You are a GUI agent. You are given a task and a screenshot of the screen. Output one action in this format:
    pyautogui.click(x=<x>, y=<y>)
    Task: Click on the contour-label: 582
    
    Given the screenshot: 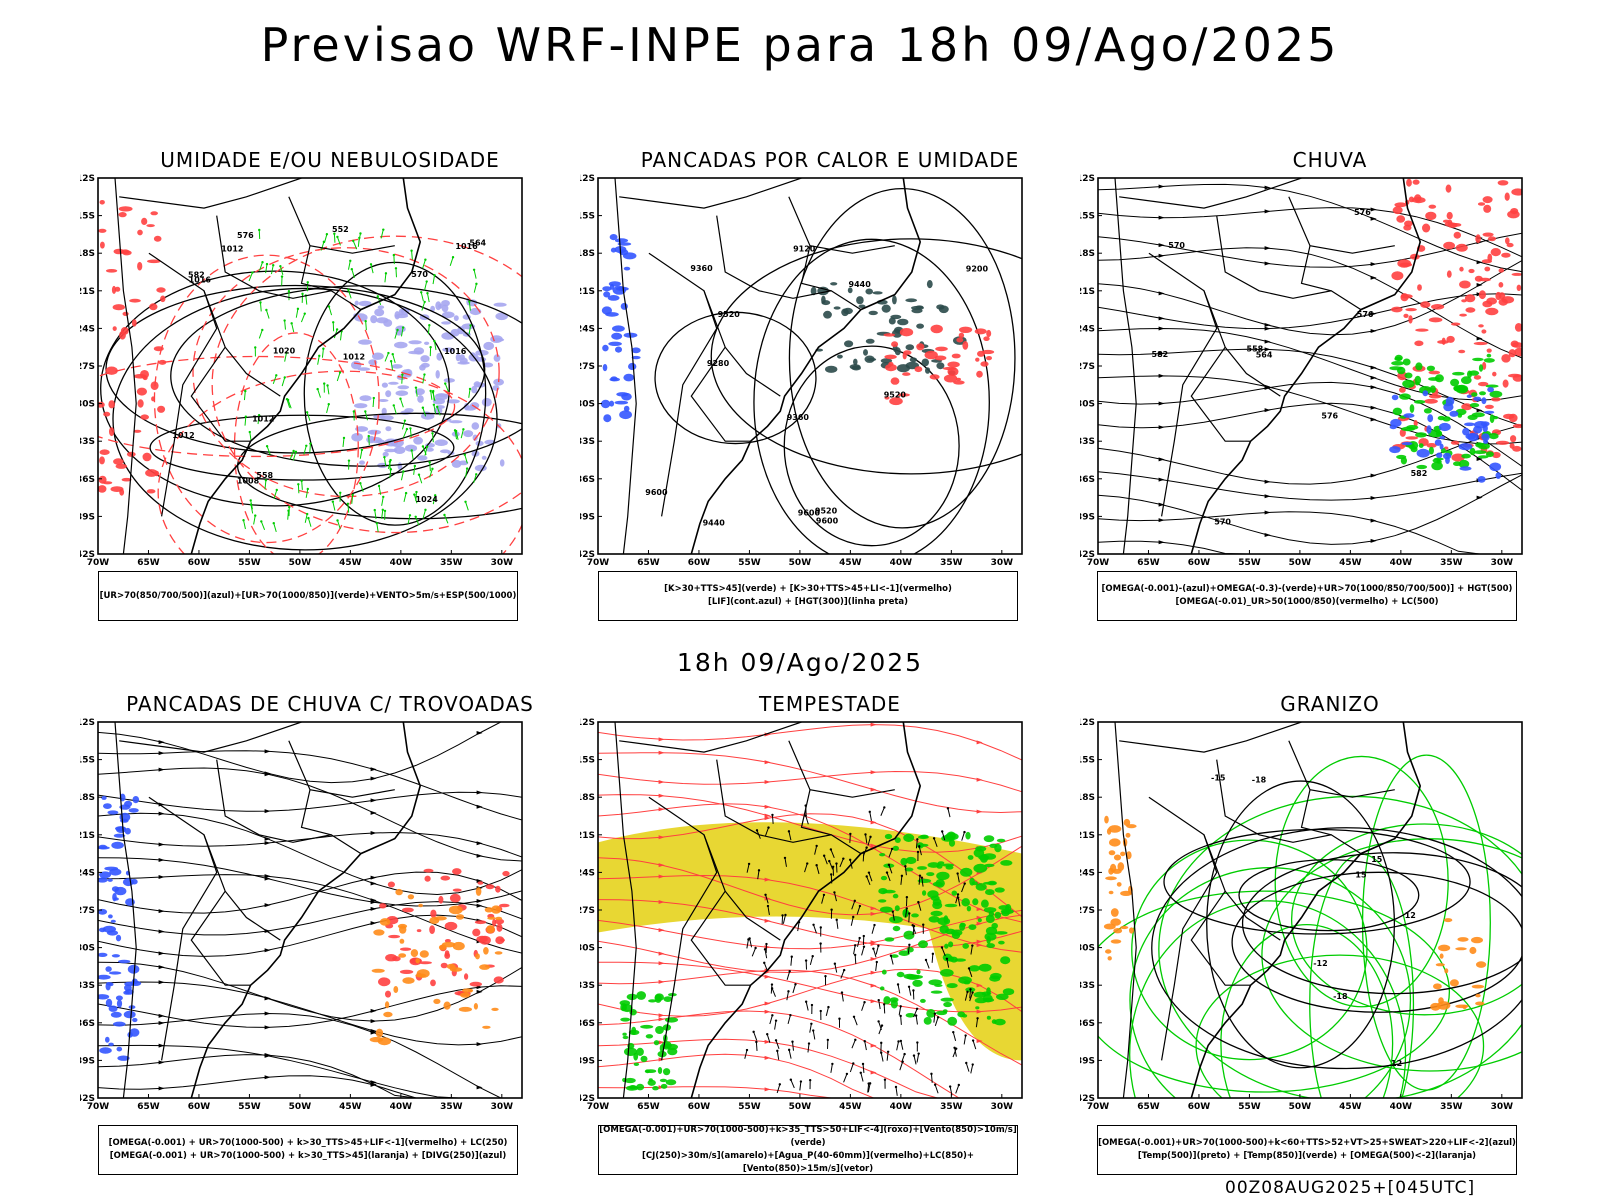 What is the action you would take?
    pyautogui.click(x=196, y=275)
    